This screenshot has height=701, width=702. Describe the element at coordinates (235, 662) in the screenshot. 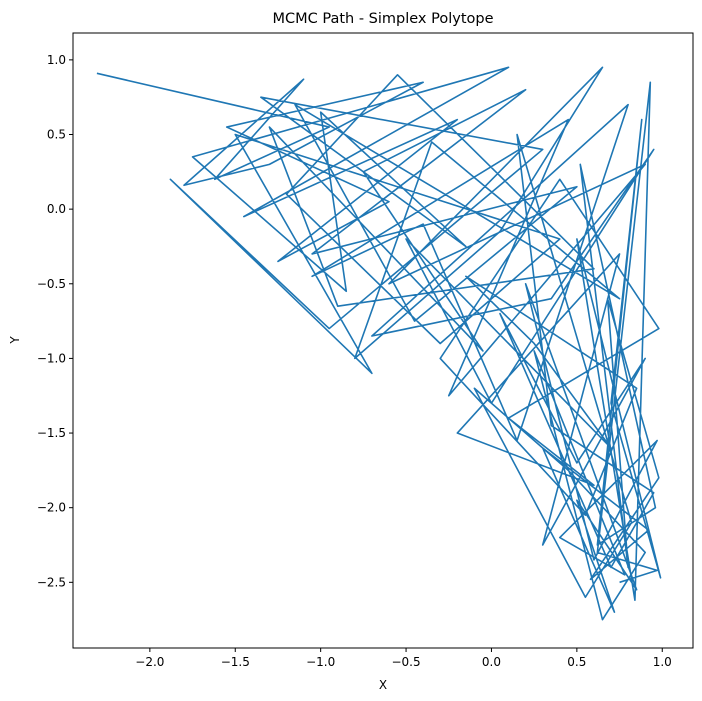

I see `x-tick-label: −1.5` at that location.